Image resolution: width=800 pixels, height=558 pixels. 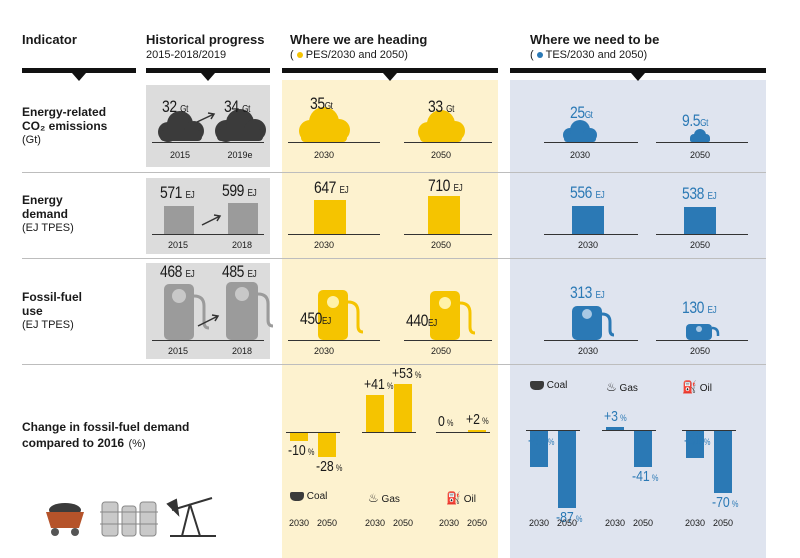 What do you see at coordinates (444, 215) in the screenshot?
I see `demand-pes-bar-2050` at bounding box center [444, 215].